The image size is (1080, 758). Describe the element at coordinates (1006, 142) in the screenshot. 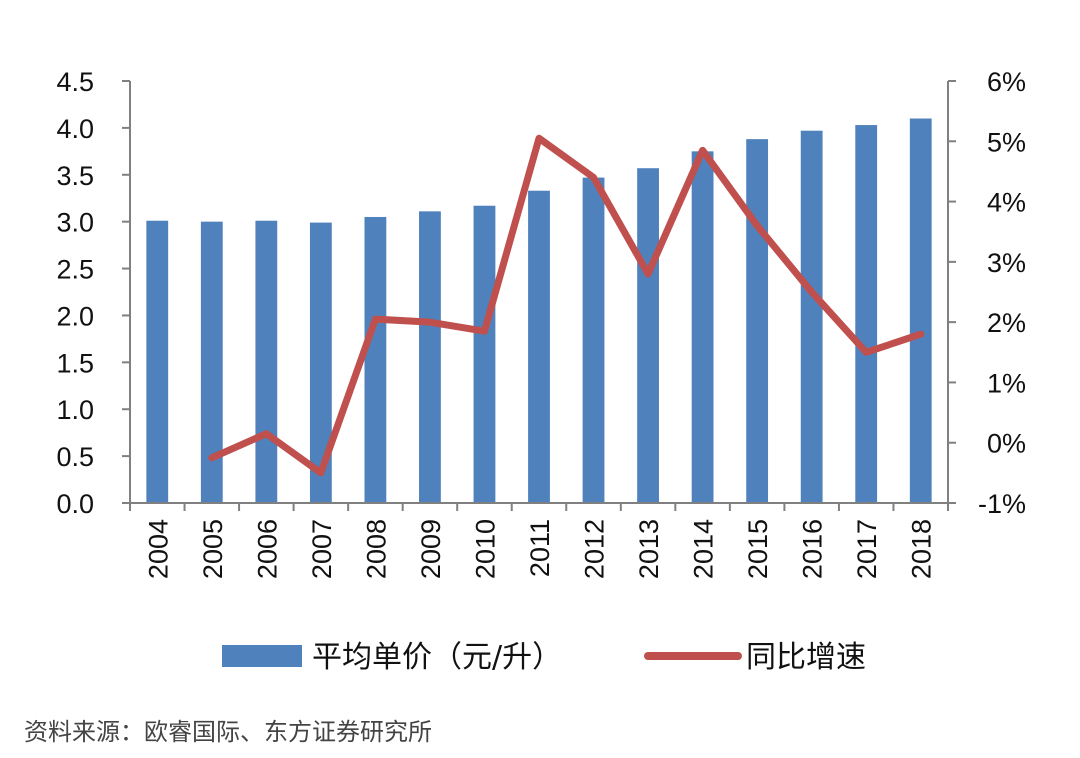

I see `right-tick-label: 5%` at that location.